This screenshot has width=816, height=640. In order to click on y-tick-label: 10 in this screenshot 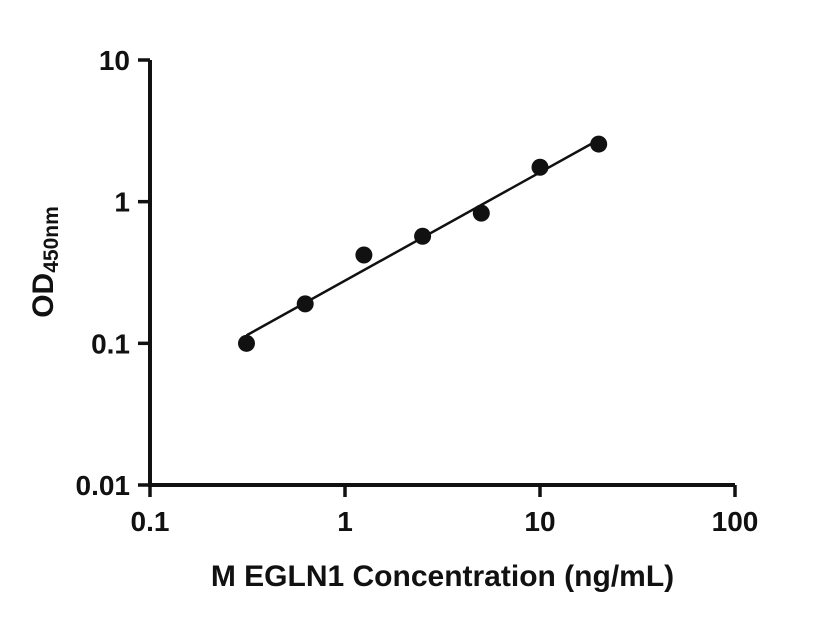, I will do `click(114, 60)`.